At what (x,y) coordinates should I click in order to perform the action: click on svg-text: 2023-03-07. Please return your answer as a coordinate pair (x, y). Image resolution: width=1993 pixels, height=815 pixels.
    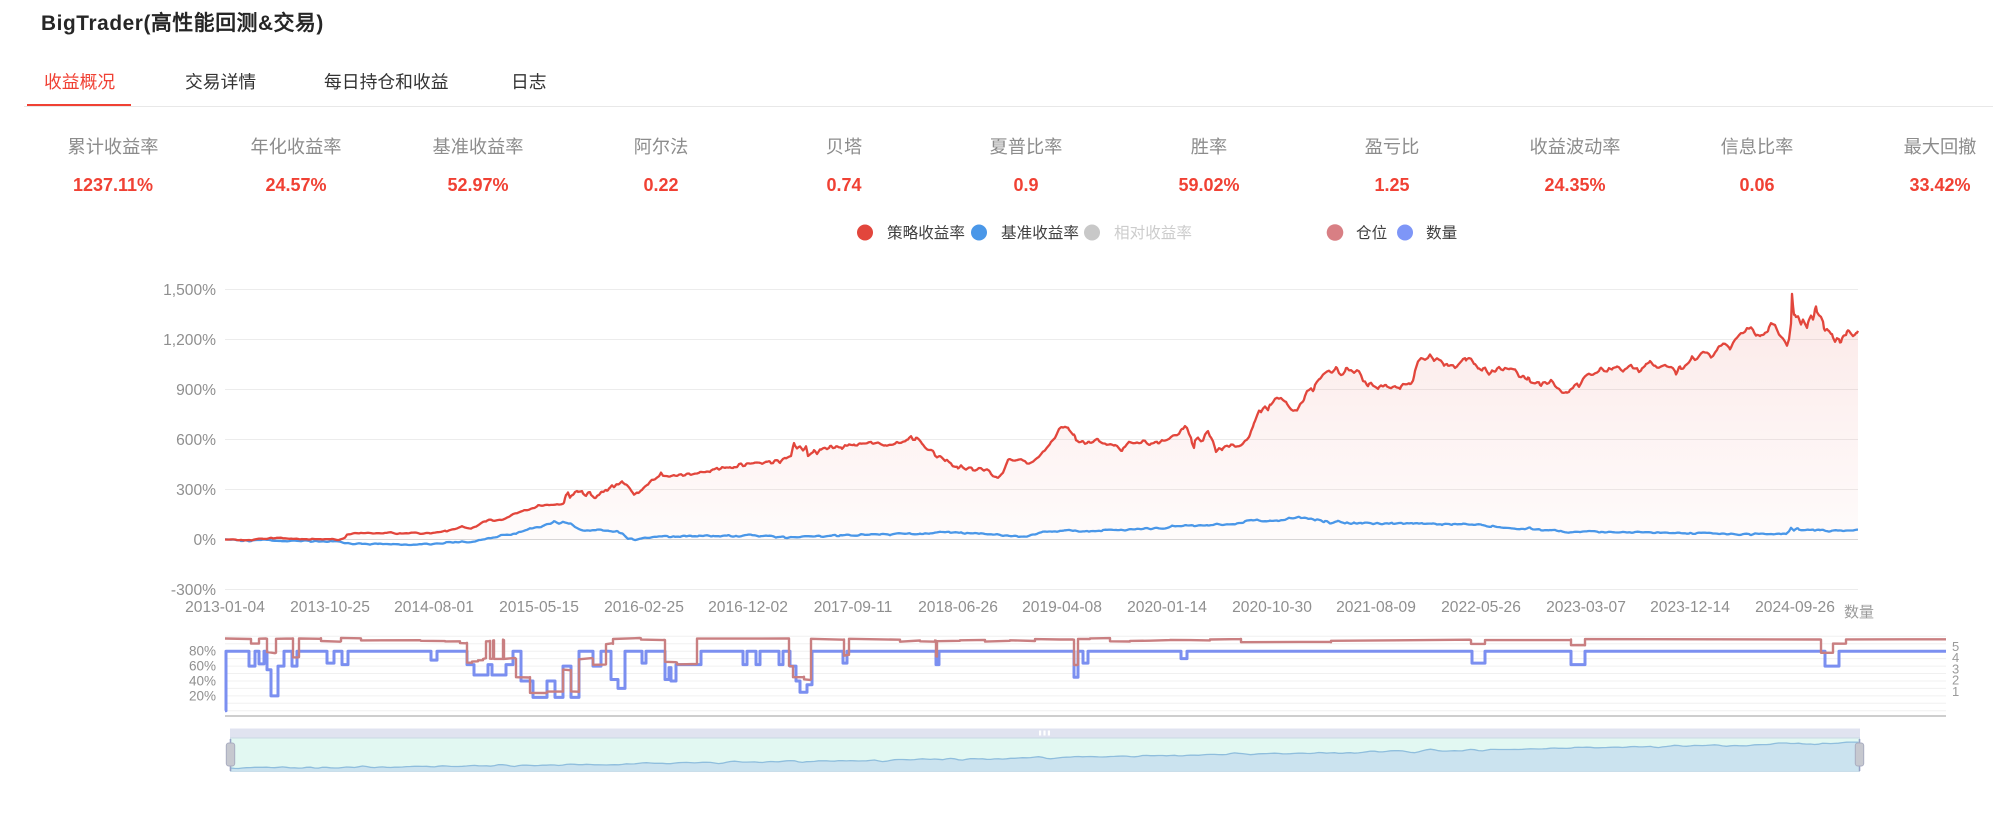
    Looking at the image, I should click on (1586, 607).